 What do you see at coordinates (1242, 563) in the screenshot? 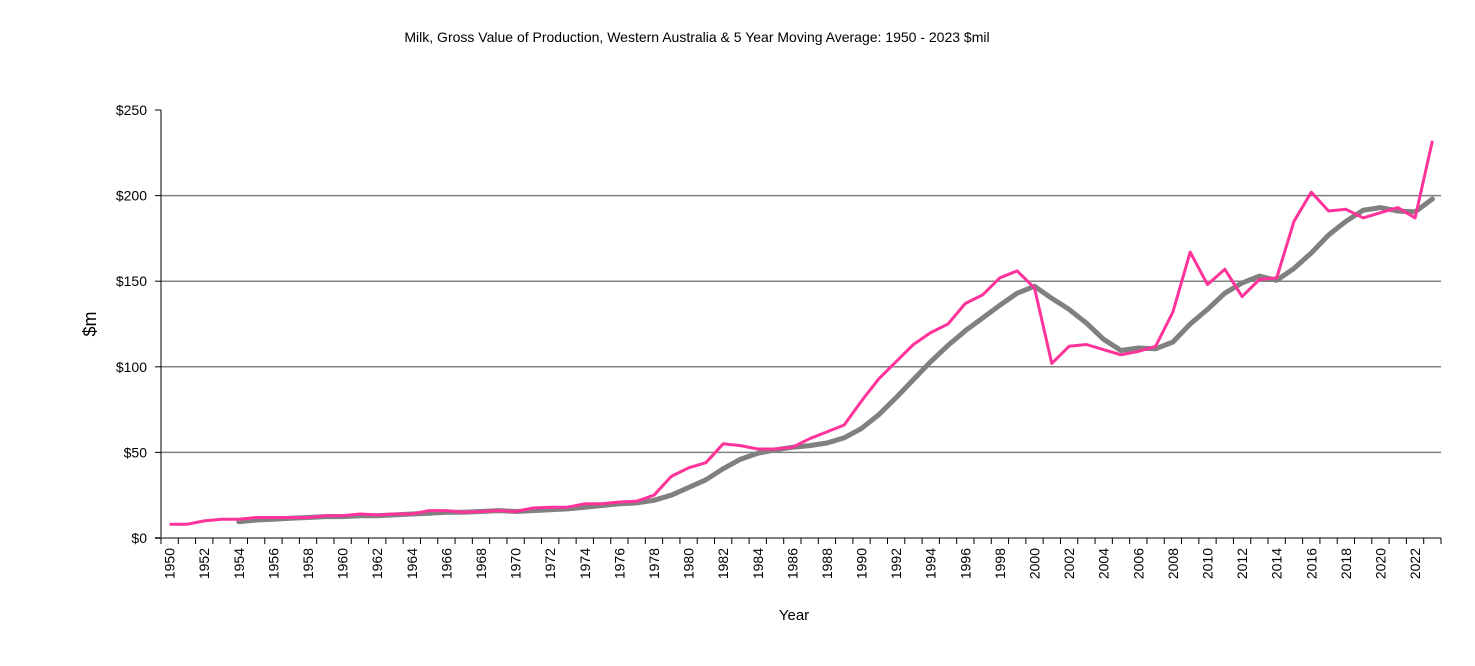
I see `x-tick-label: 2012` at bounding box center [1242, 563].